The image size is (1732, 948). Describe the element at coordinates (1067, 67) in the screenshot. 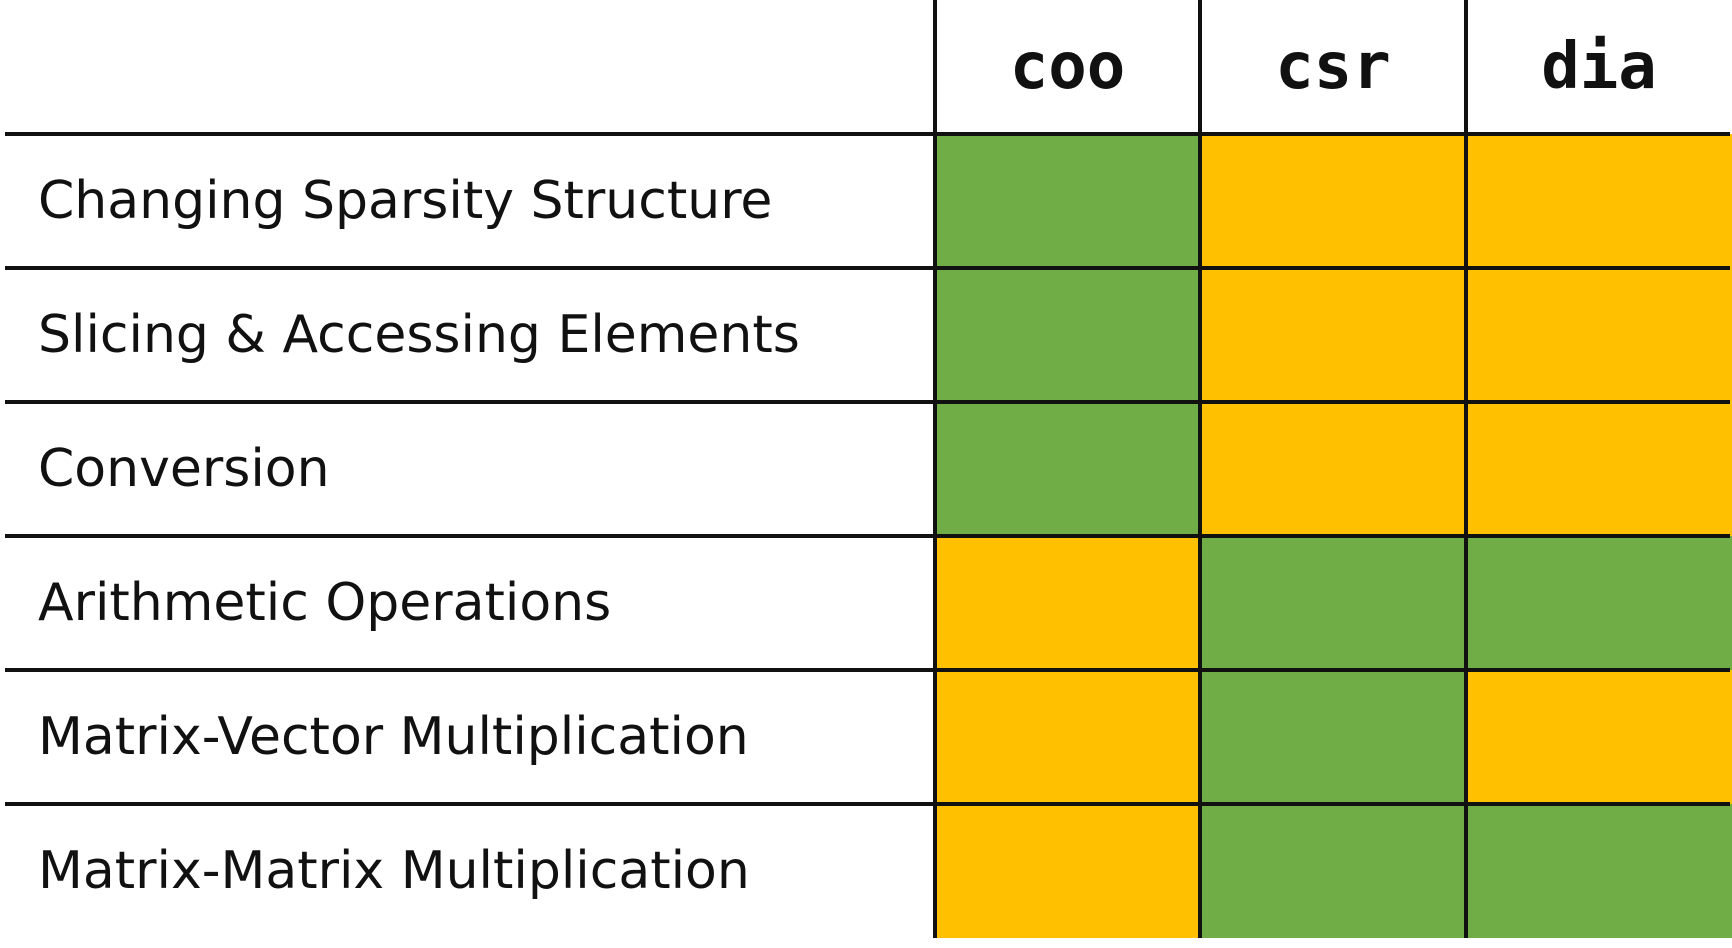

I see `column-header-coo: coo` at that location.